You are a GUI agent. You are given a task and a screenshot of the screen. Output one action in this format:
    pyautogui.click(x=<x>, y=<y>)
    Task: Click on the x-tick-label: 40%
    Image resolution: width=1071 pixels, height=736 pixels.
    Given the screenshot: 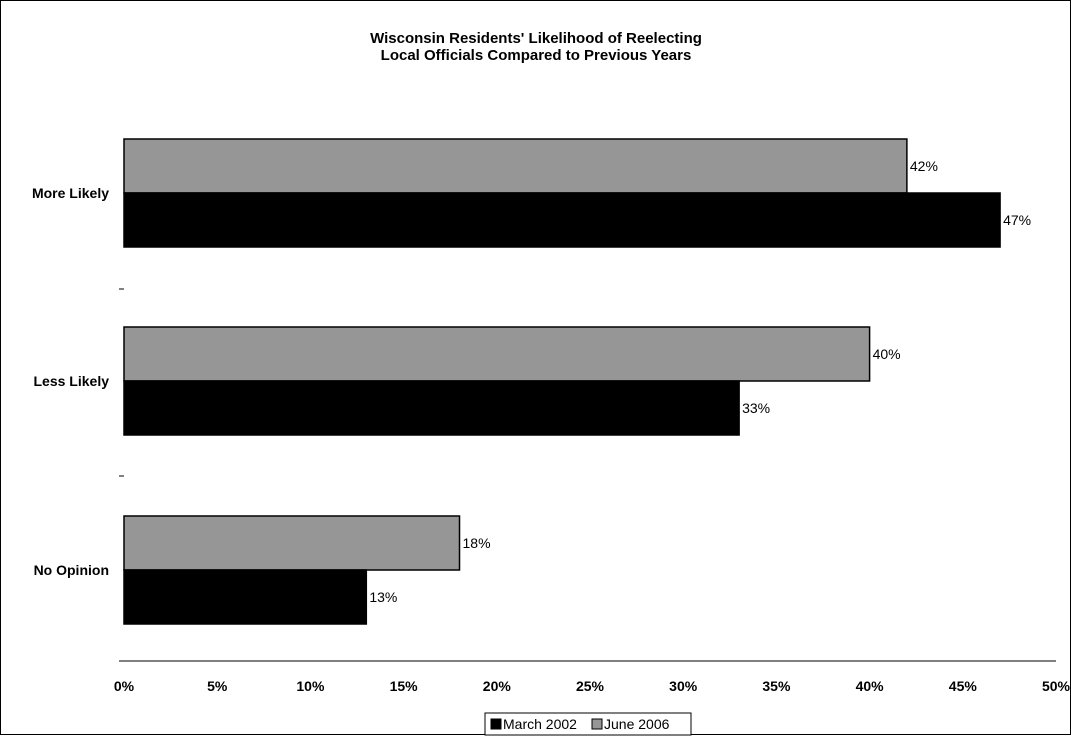 What is the action you would take?
    pyautogui.click(x=870, y=686)
    